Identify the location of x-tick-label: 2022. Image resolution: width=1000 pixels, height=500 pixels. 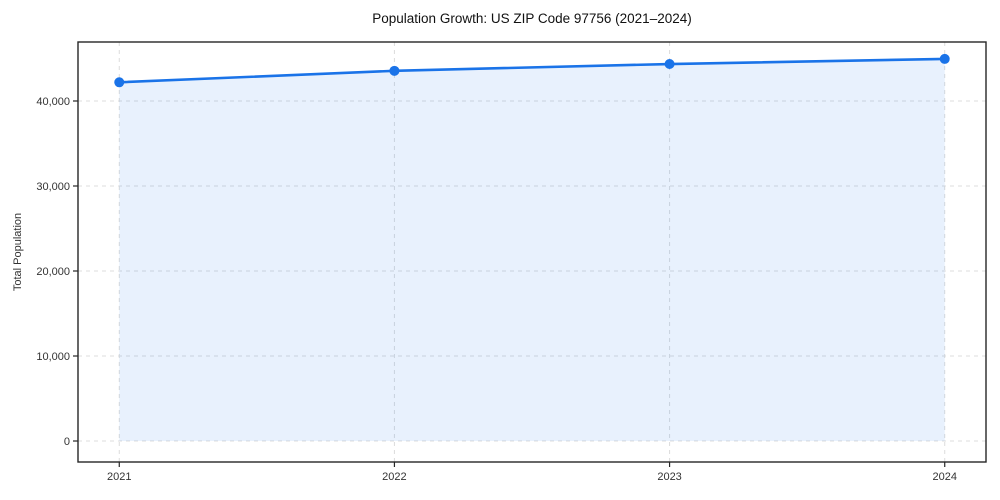
(394, 477).